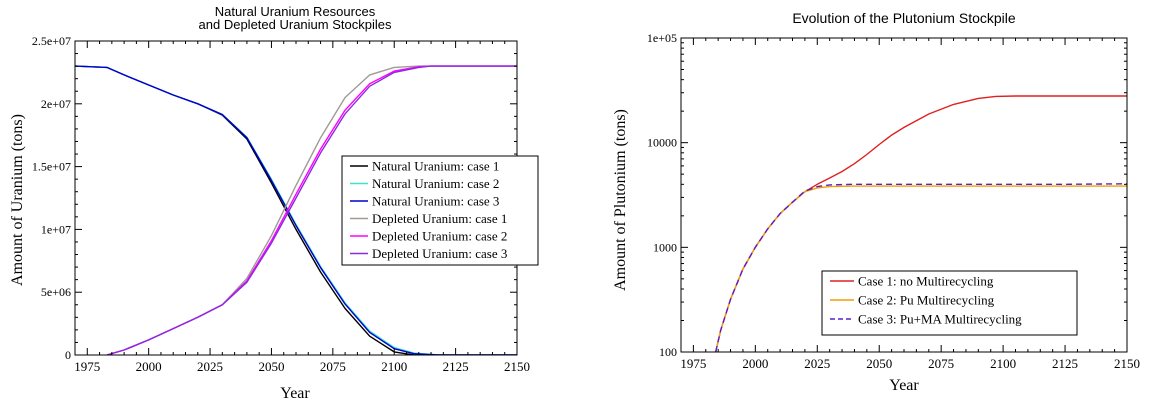 The width and height of the screenshot is (1152, 405). I want to click on legend-label: Depleted Uranium: case 3, so click(439, 253).